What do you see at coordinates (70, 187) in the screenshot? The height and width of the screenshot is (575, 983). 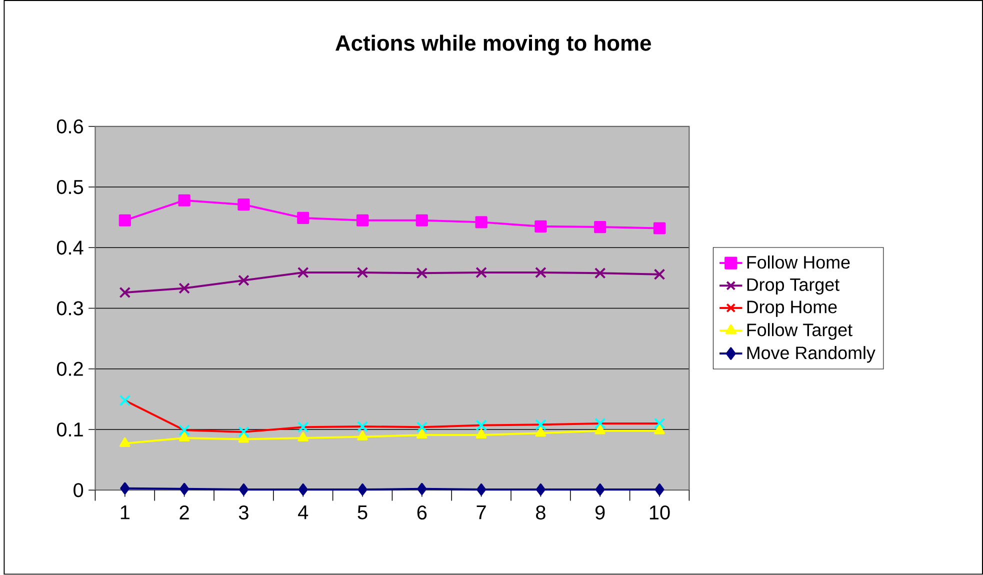 I see `y-tick-label: 0.5` at bounding box center [70, 187].